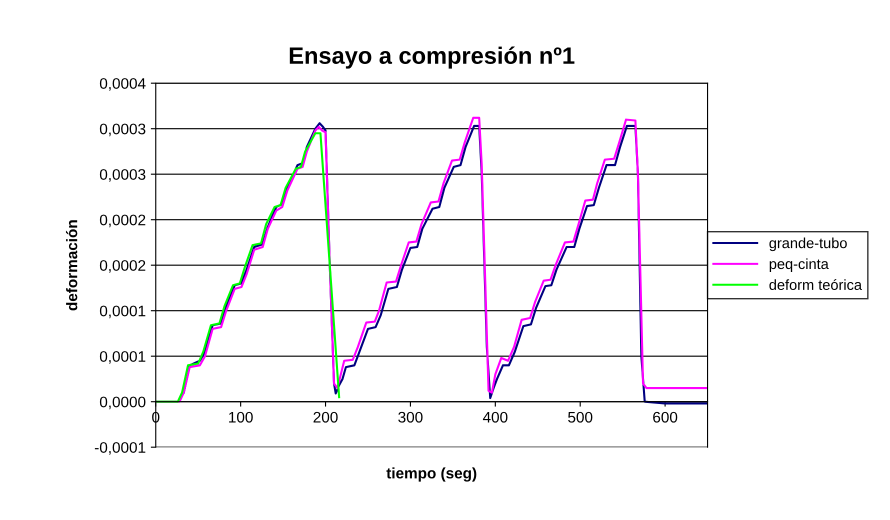  I want to click on chart-title: Ensayo a compresión nº1, so click(432, 57).